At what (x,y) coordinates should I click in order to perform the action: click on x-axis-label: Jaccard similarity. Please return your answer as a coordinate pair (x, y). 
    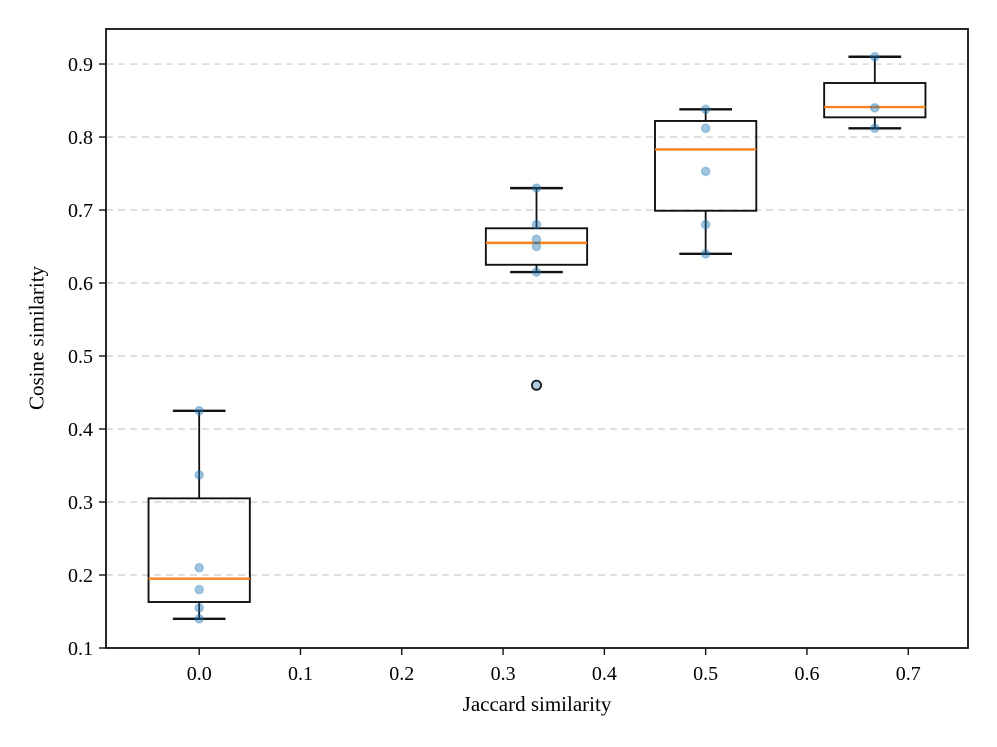
    Looking at the image, I should click on (537, 704).